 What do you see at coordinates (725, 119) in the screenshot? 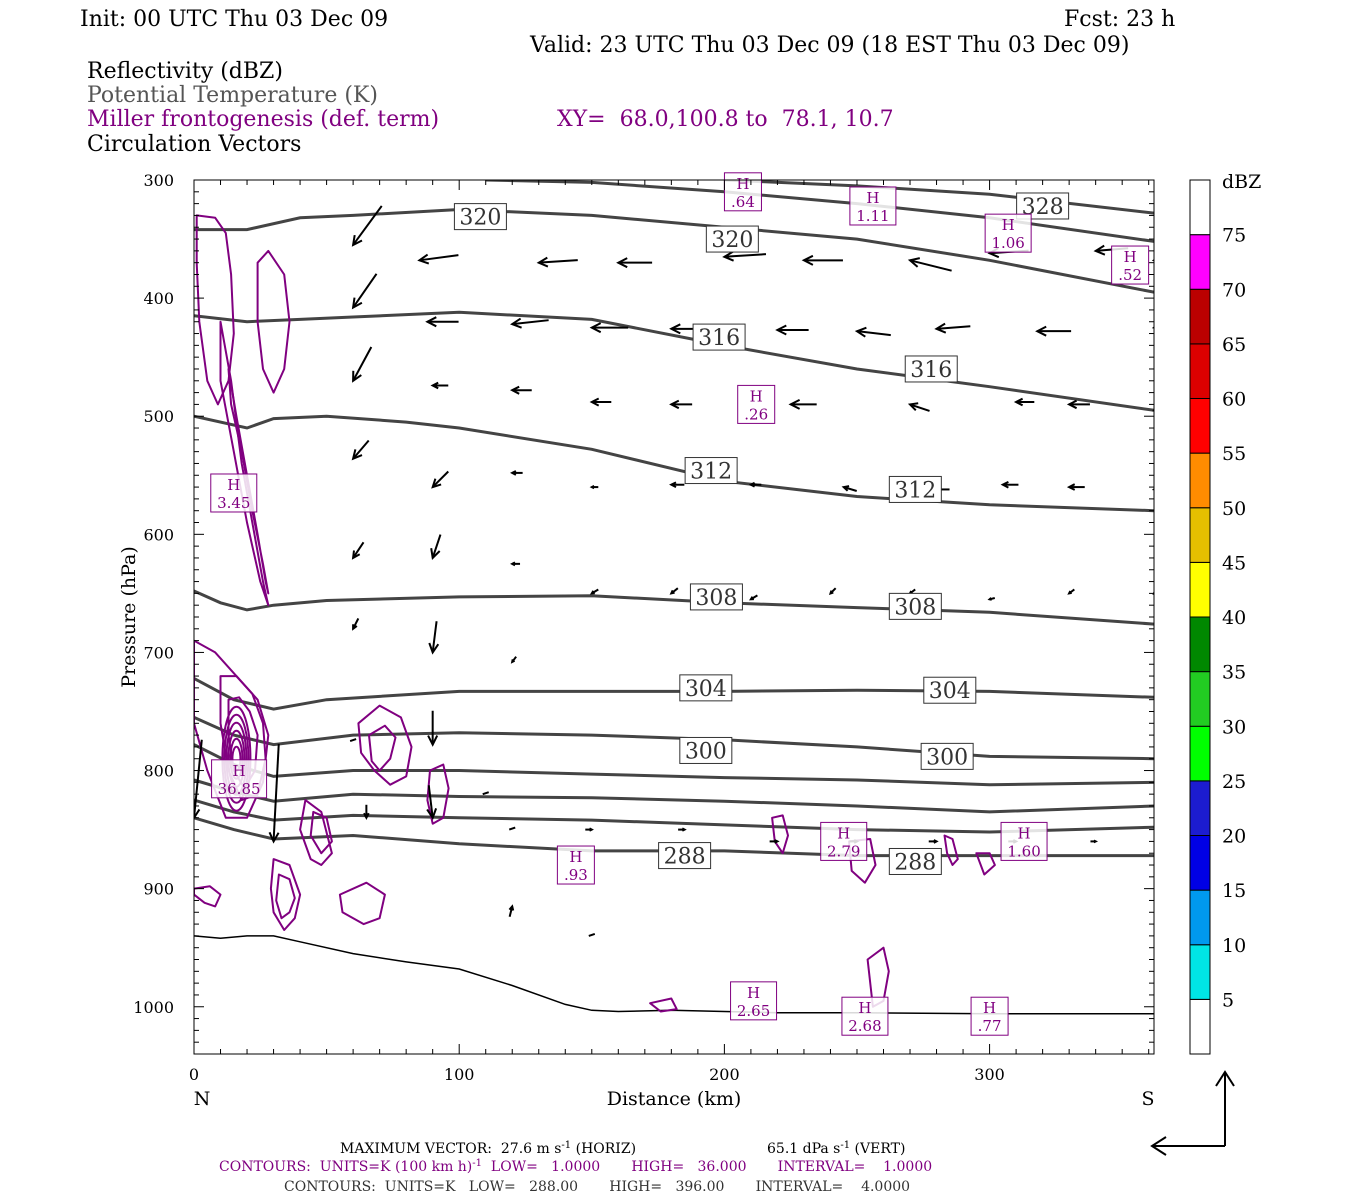
I see `cross-section-endpoints: XY= 68.0,100.8 to 78.1, 10.7` at bounding box center [725, 119].